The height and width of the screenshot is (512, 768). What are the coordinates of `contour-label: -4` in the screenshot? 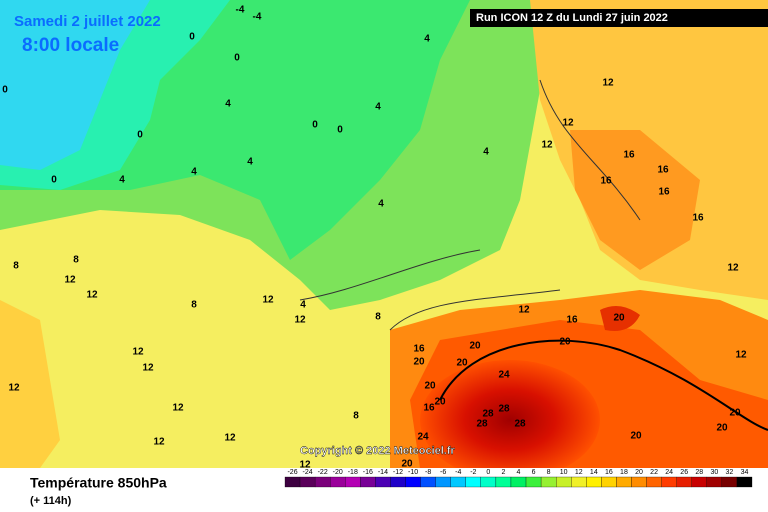 It's located at (240, 10).